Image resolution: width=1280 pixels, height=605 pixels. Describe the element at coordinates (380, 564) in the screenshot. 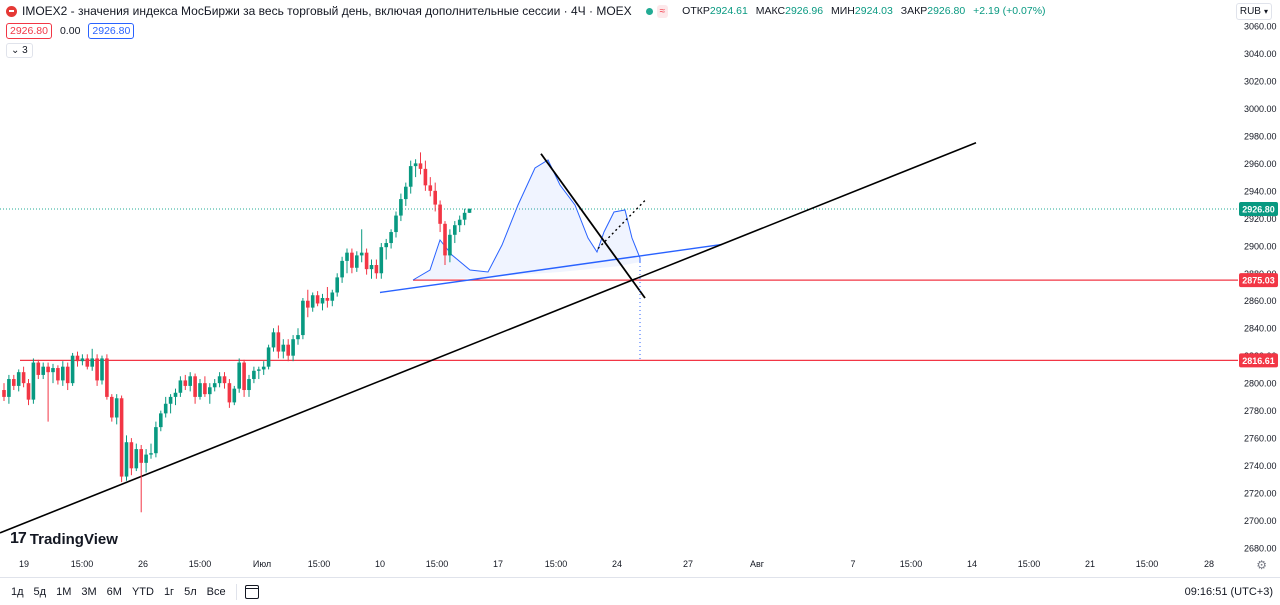

I see `time-tick-label: 10` at that location.